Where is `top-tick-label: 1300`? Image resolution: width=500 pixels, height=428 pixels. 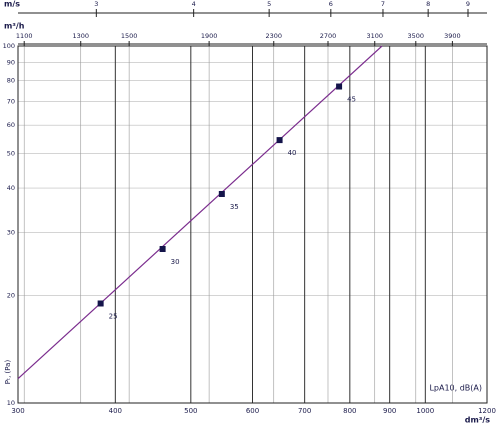
top-tick-label: 1300 is located at coordinates (80, 36).